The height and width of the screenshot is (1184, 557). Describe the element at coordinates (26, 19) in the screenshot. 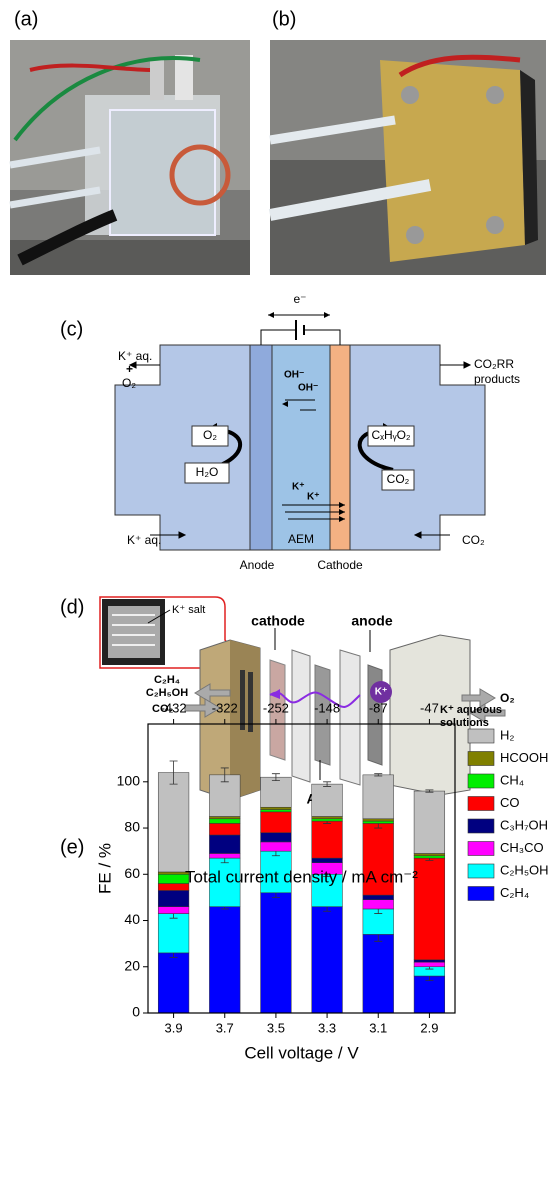

I see `panel-label: (a)` at that location.